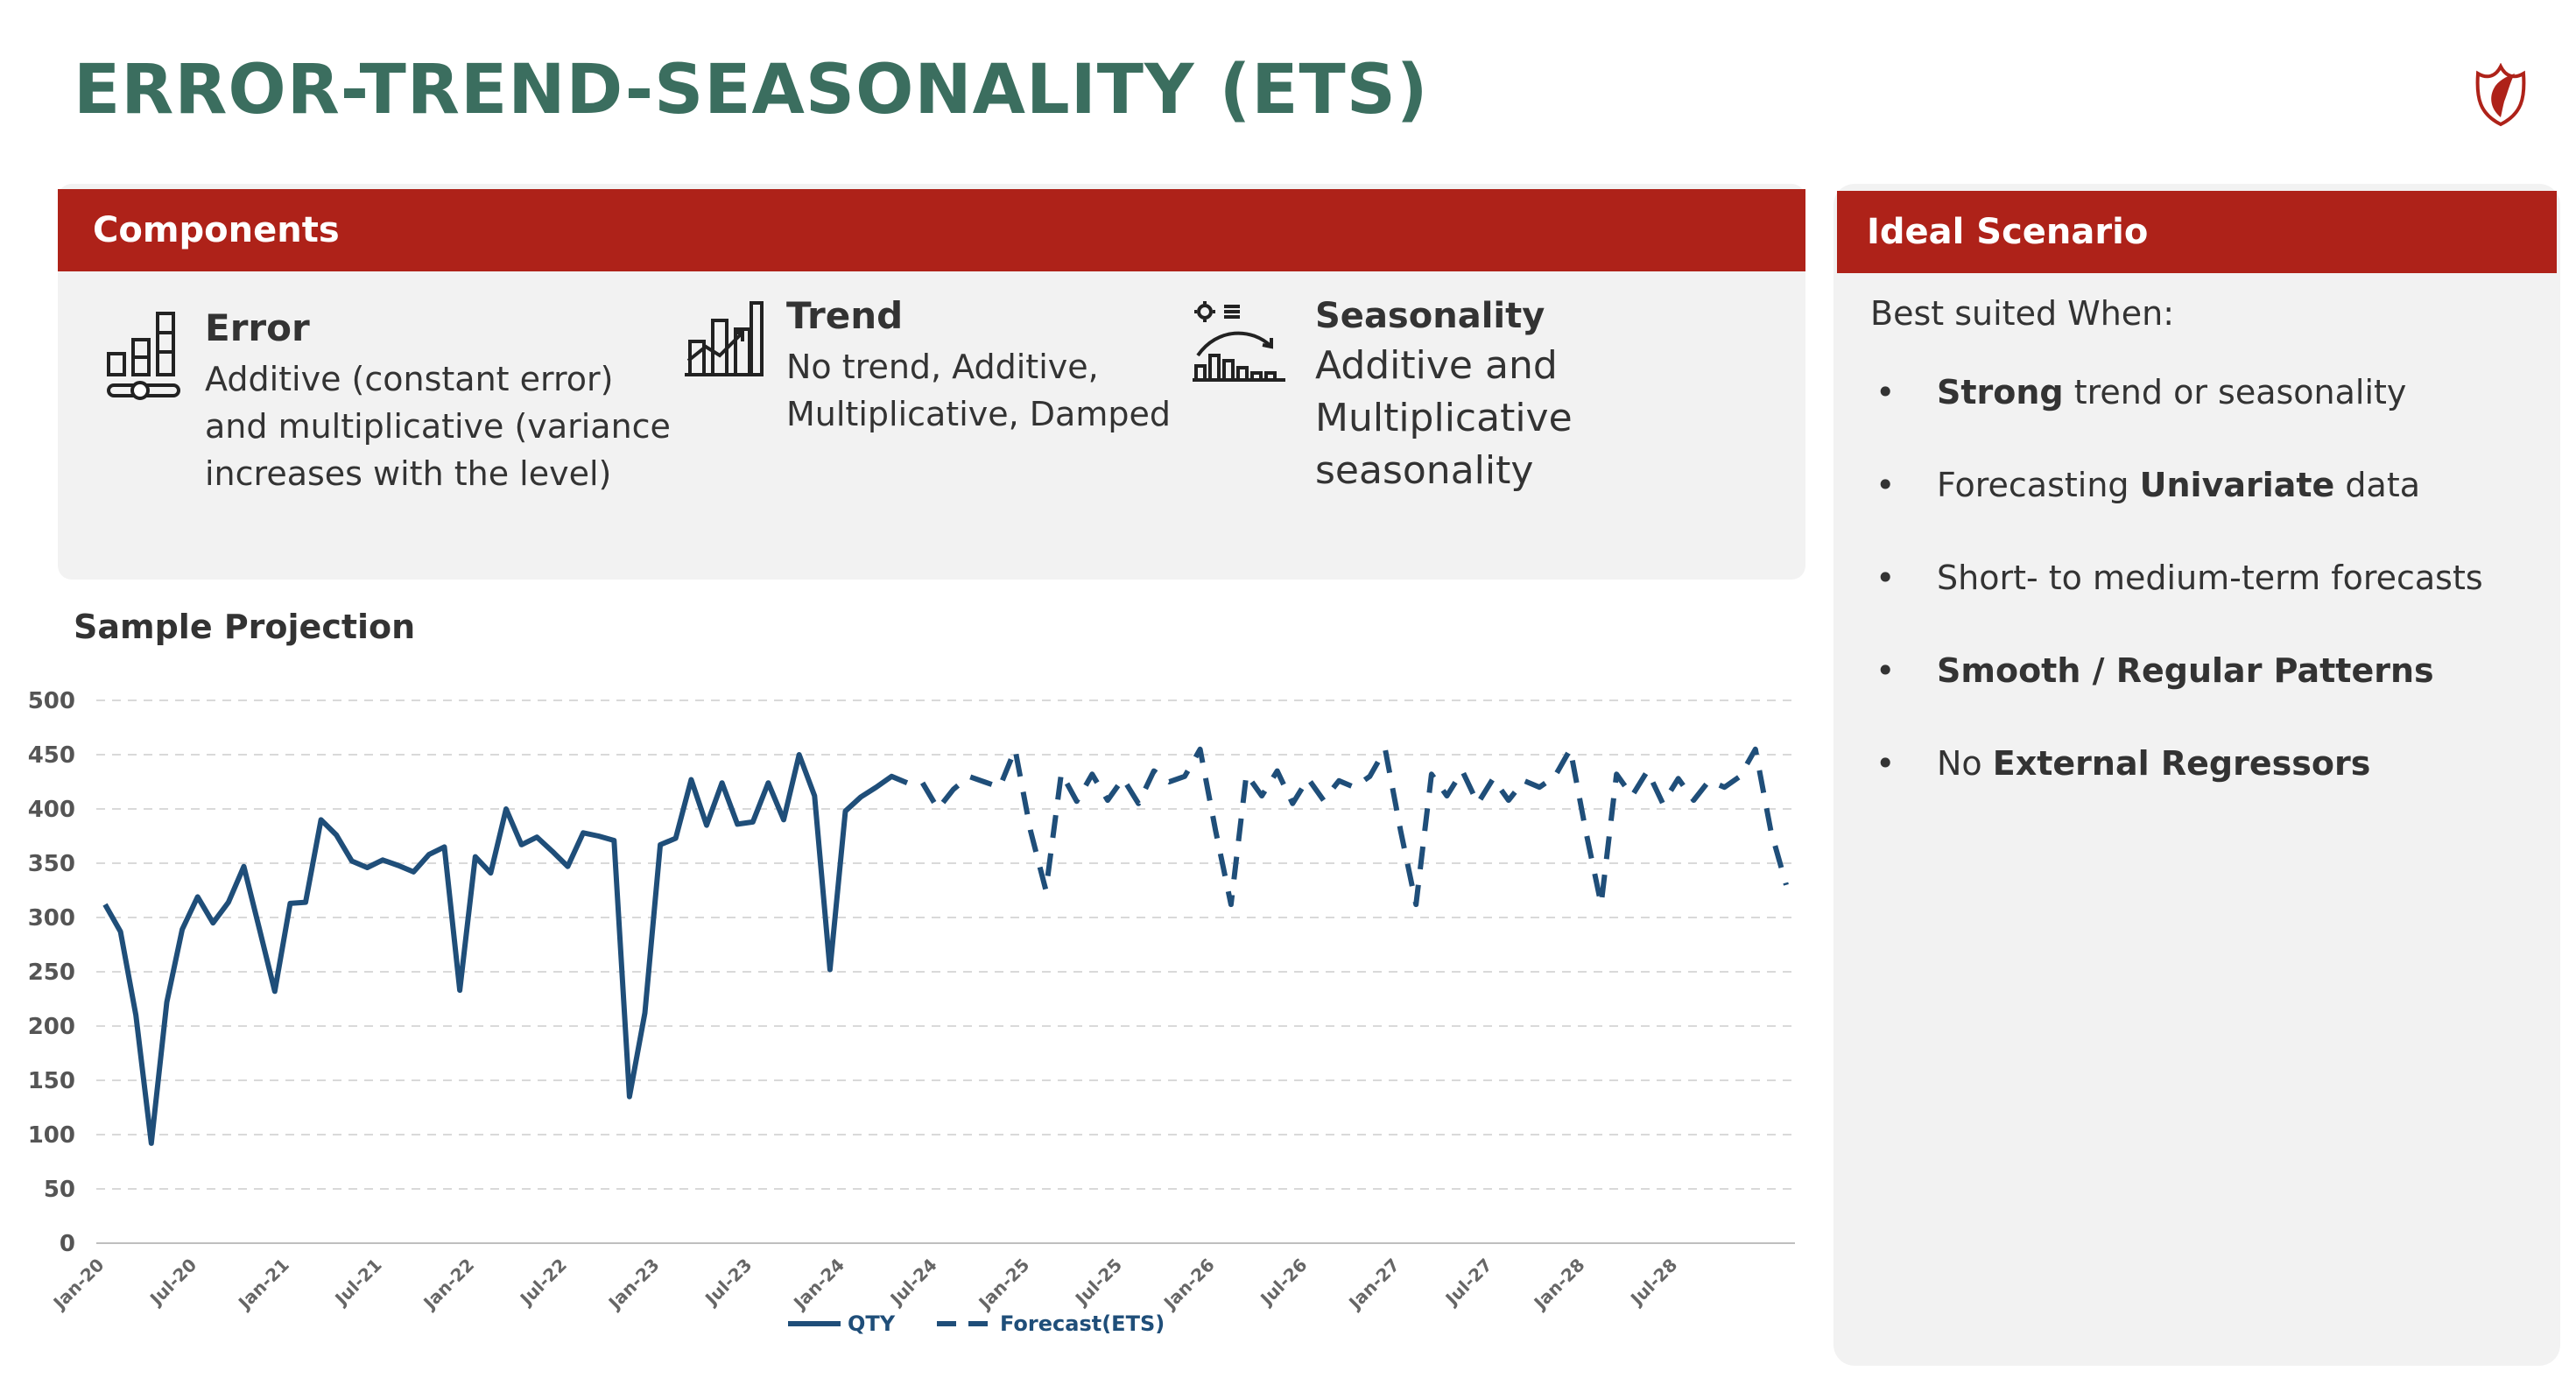  Describe the element at coordinates (2185, 670) in the screenshot. I see `ideal-scenario-text: Smooth / Regular Patterns` at that location.